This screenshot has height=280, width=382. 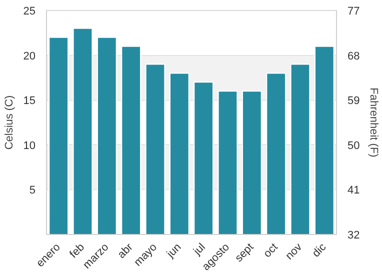 What do you see at coordinates (9, 122) in the screenshot?
I see `y-axis-title: Celsius (C)` at bounding box center [9, 122].